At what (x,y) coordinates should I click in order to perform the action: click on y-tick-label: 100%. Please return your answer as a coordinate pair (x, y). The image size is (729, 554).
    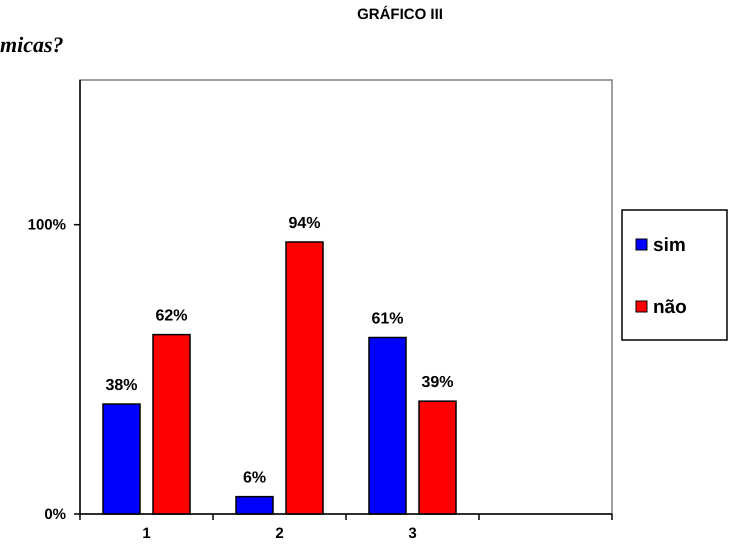
    Looking at the image, I should click on (47, 225).